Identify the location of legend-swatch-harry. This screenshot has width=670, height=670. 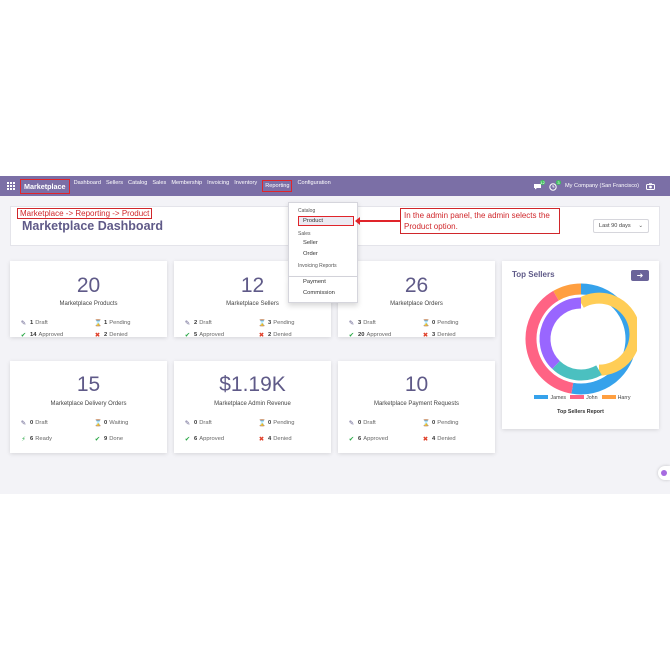
(608, 397).